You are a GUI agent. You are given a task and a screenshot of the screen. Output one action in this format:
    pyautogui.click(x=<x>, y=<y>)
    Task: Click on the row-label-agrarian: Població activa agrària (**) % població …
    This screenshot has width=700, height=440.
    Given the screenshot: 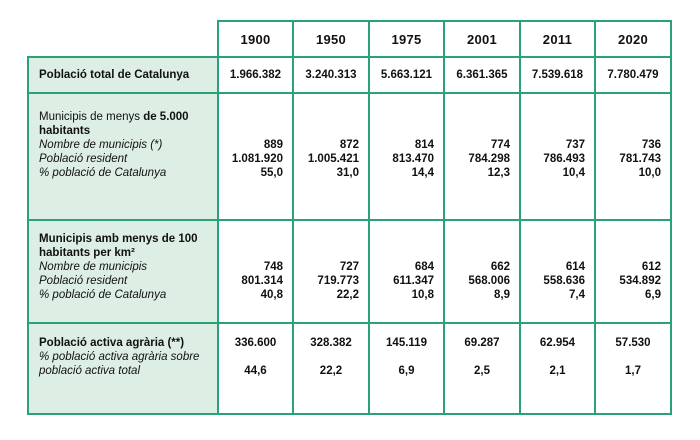 What is the action you would take?
    pyautogui.click(x=123, y=368)
    